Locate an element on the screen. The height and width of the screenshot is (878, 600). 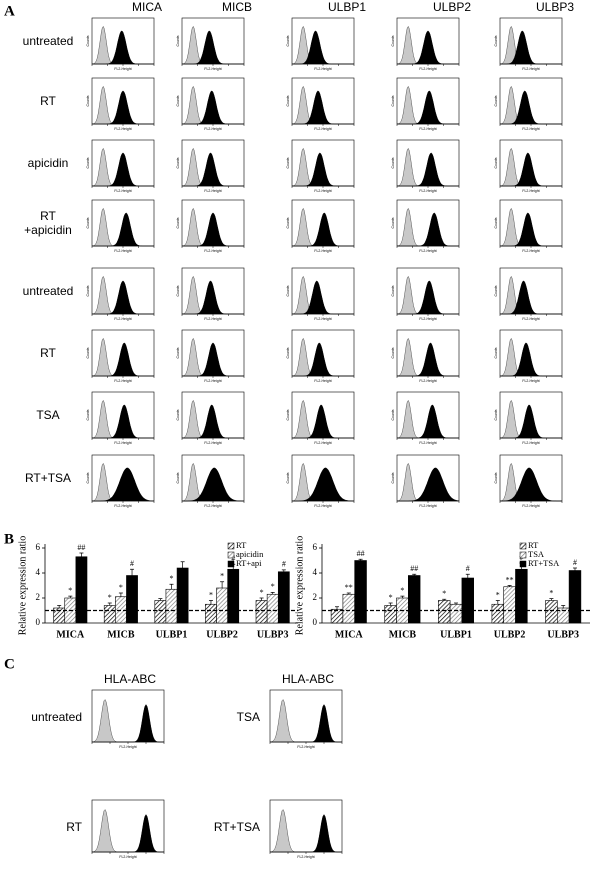
panel-label: A is located at coordinates (9, 11).